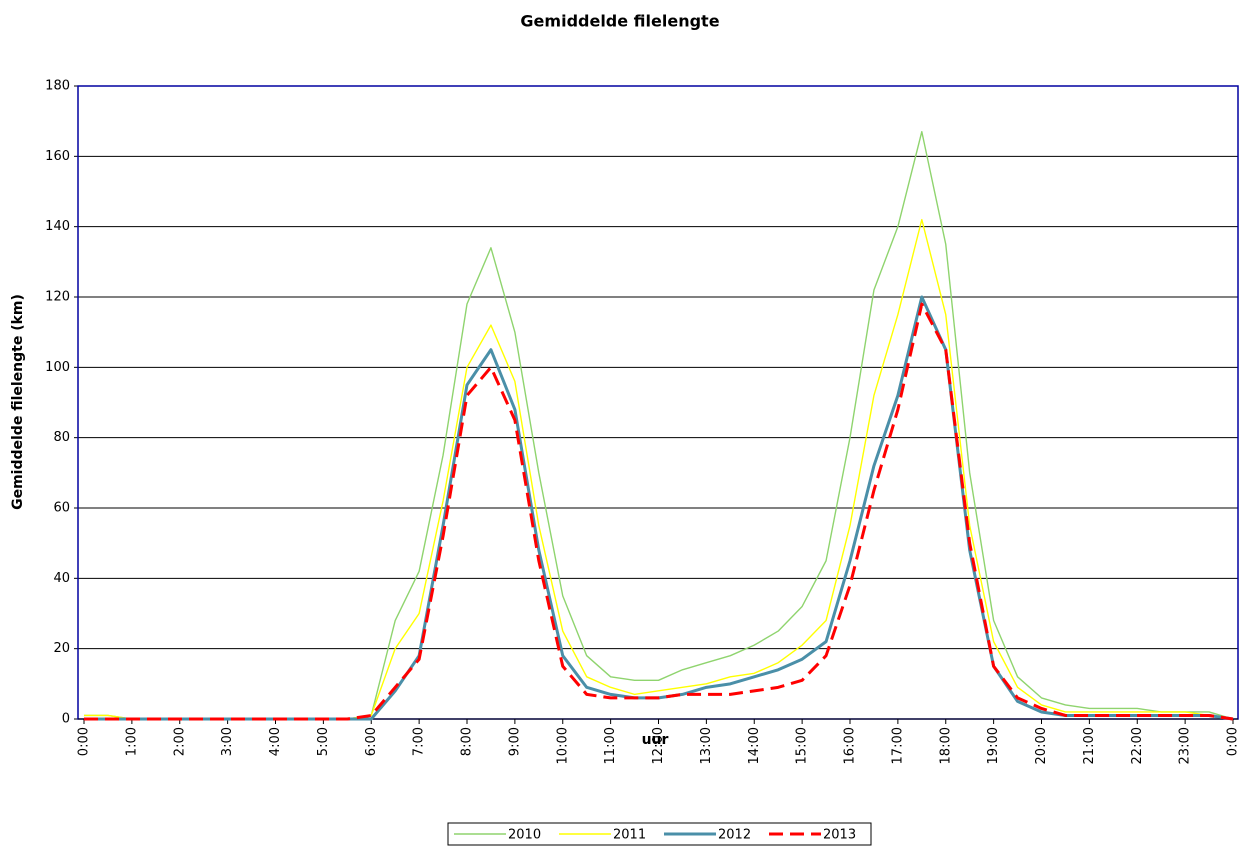 This screenshot has width=1240, height=847. Describe the element at coordinates (514, 741) in the screenshot. I see `x-tick-label: 9:00` at that location.